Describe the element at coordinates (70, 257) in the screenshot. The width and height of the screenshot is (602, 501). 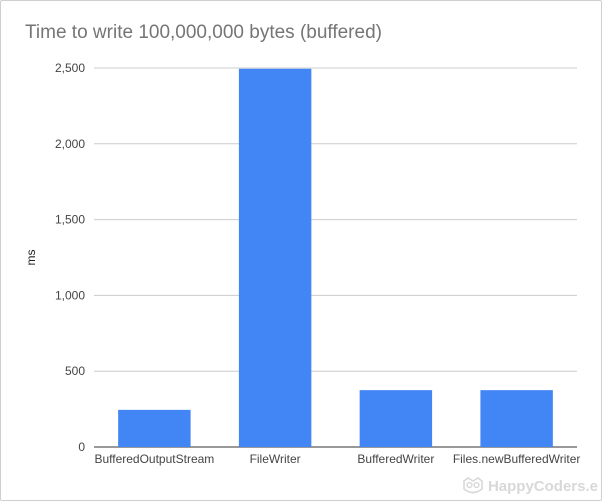
I see `y-axis-ticks: 0 500 1,000 1,500 2,000 2,500` at that location.